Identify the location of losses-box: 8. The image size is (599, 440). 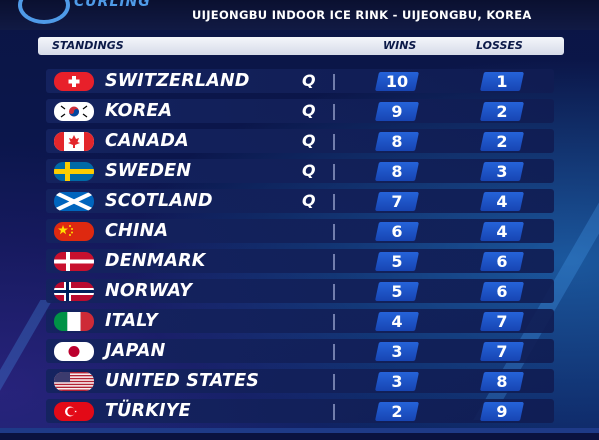
(502, 381).